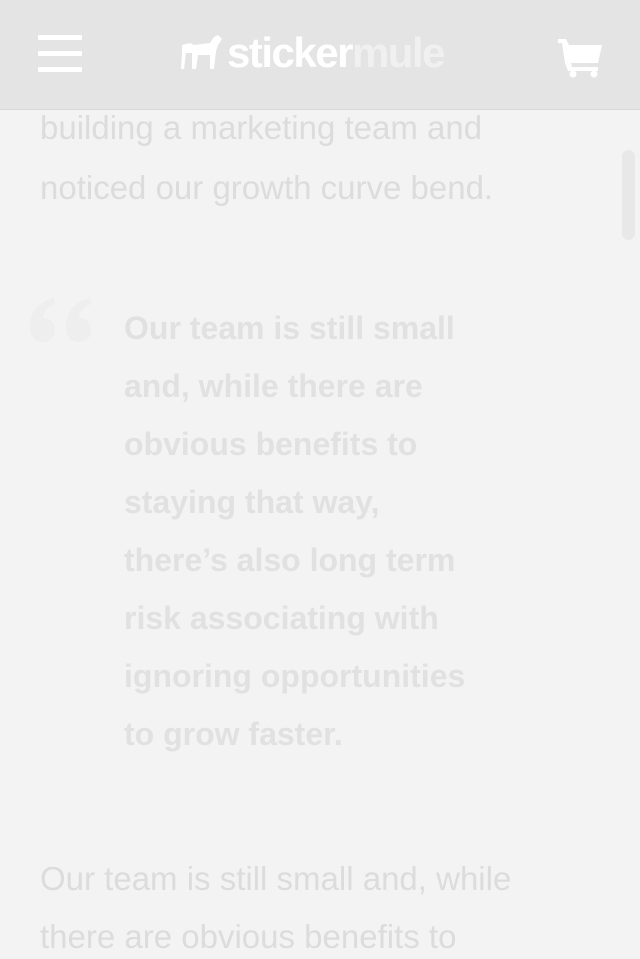 The image size is (640, 959). What do you see at coordinates (295, 676) in the screenshot?
I see `quote-line: ignoring opportunities` at bounding box center [295, 676].